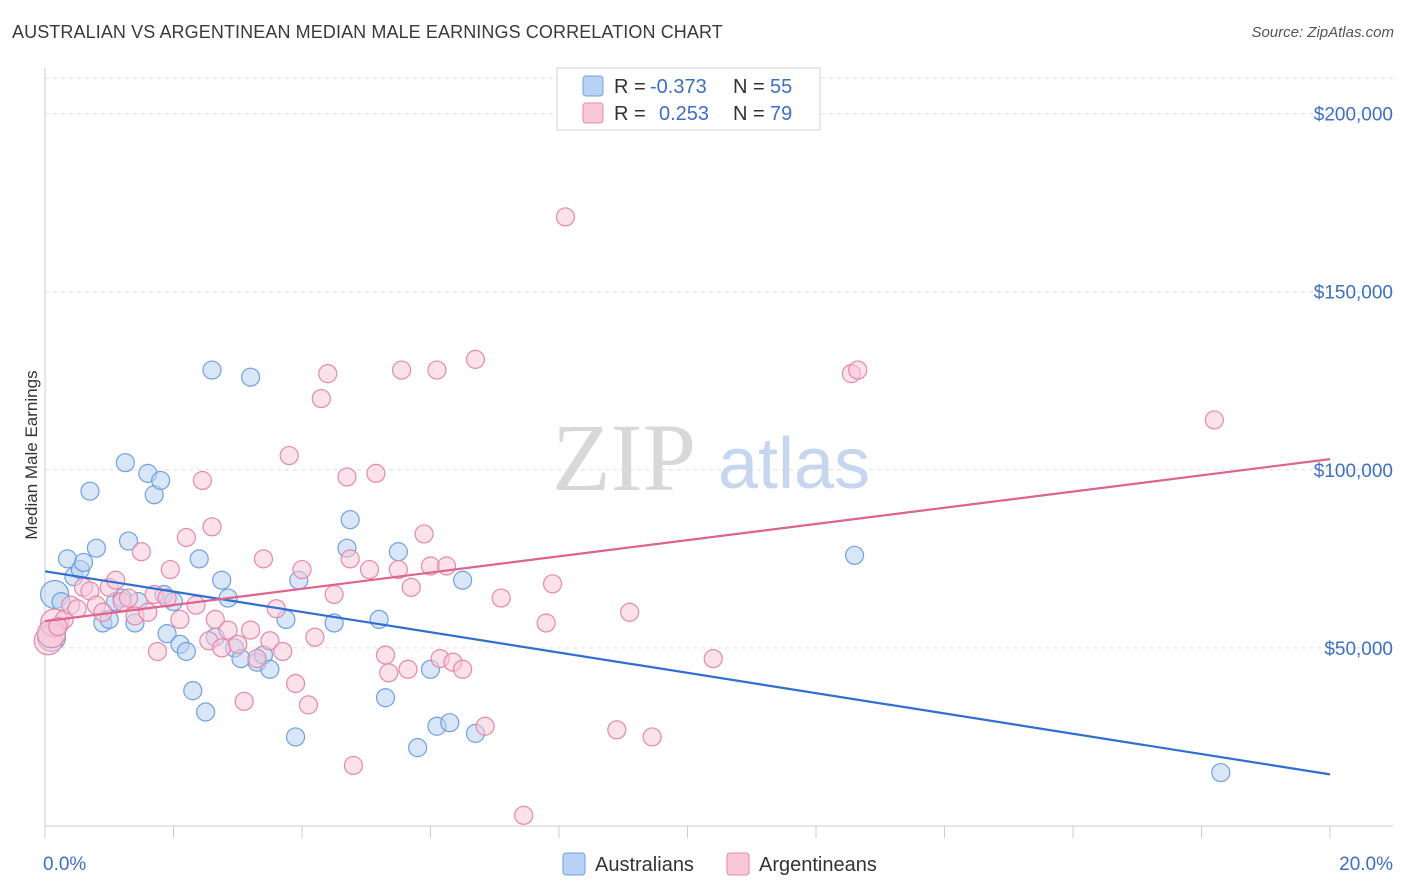  What do you see at coordinates (593, 86) in the screenshot?
I see `stats-swatch-australians` at bounding box center [593, 86].